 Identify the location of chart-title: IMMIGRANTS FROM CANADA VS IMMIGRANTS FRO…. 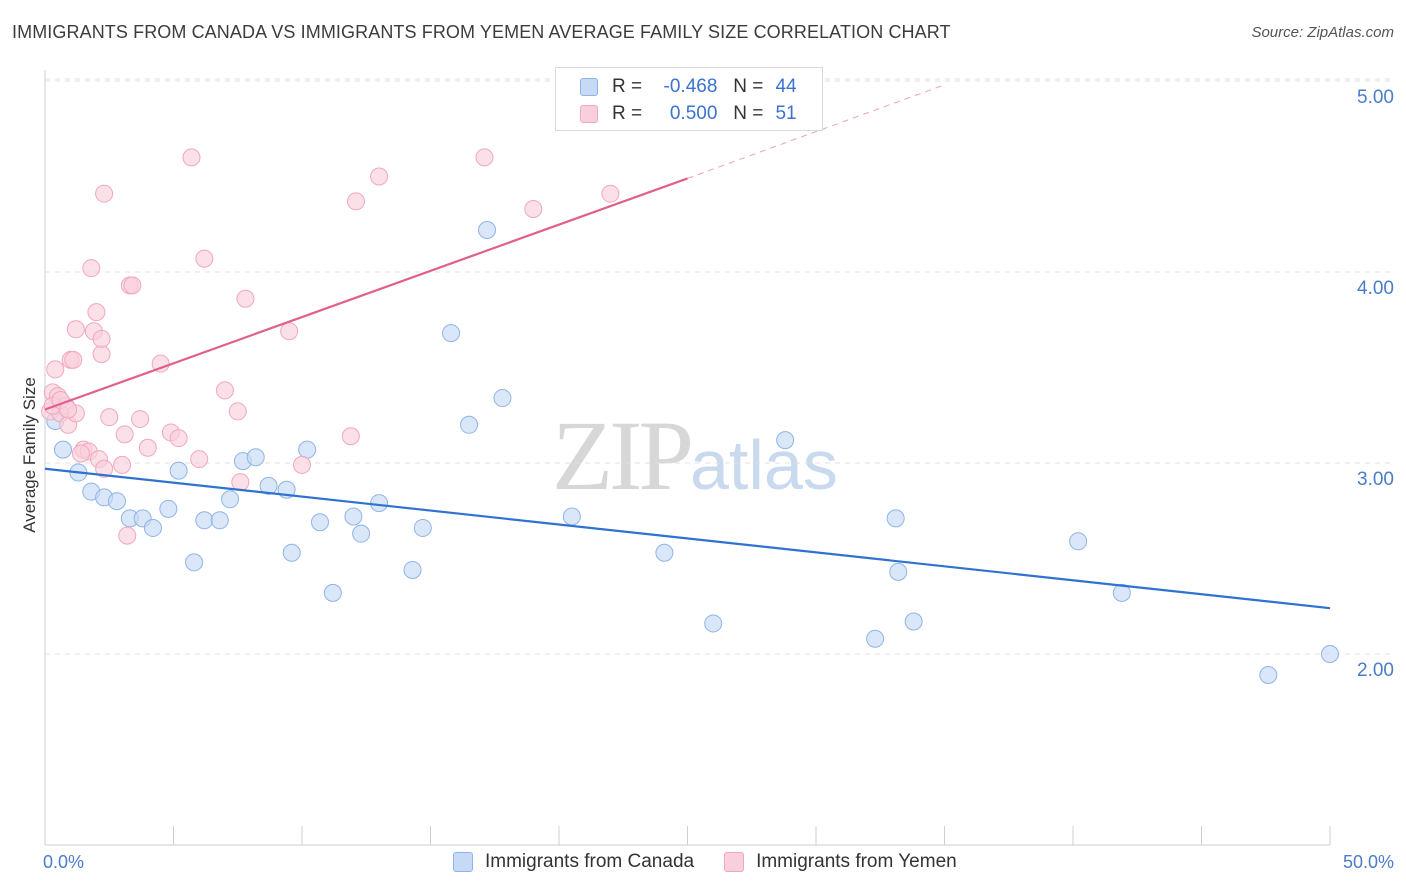
(481, 32).